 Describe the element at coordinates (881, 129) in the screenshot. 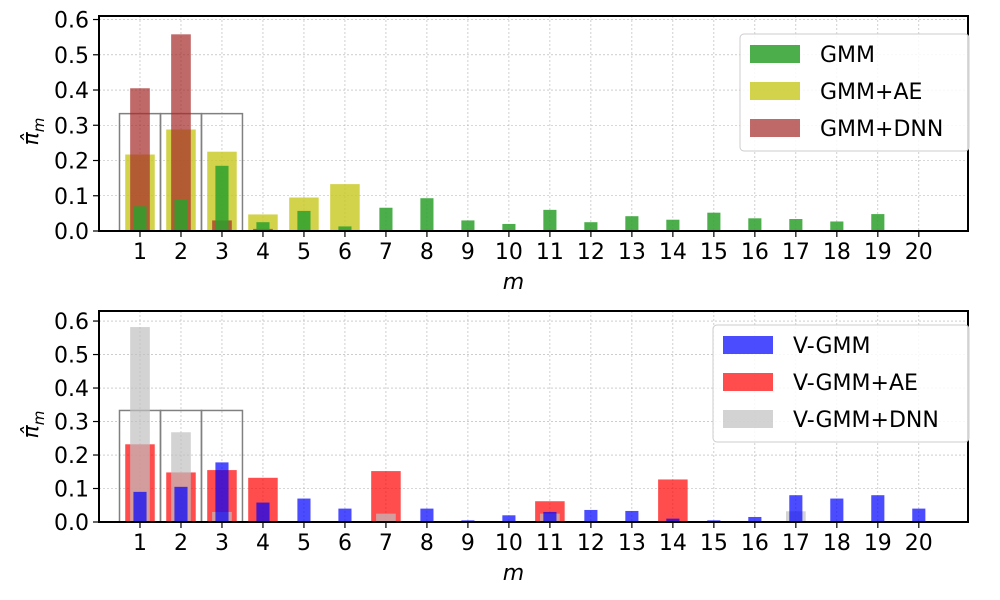

I see `legend-label: GMM+DNN` at that location.